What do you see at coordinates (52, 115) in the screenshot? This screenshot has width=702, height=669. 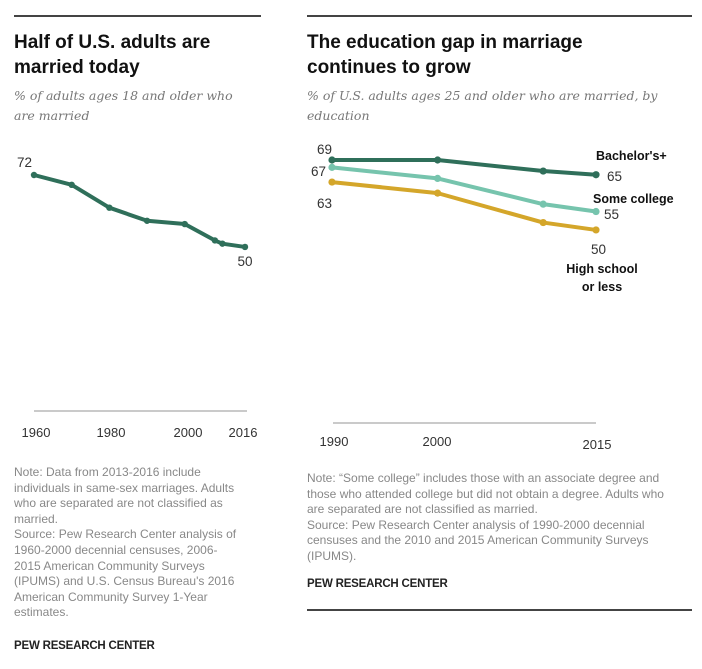 I see `left-subtitle-line2: are married` at bounding box center [52, 115].